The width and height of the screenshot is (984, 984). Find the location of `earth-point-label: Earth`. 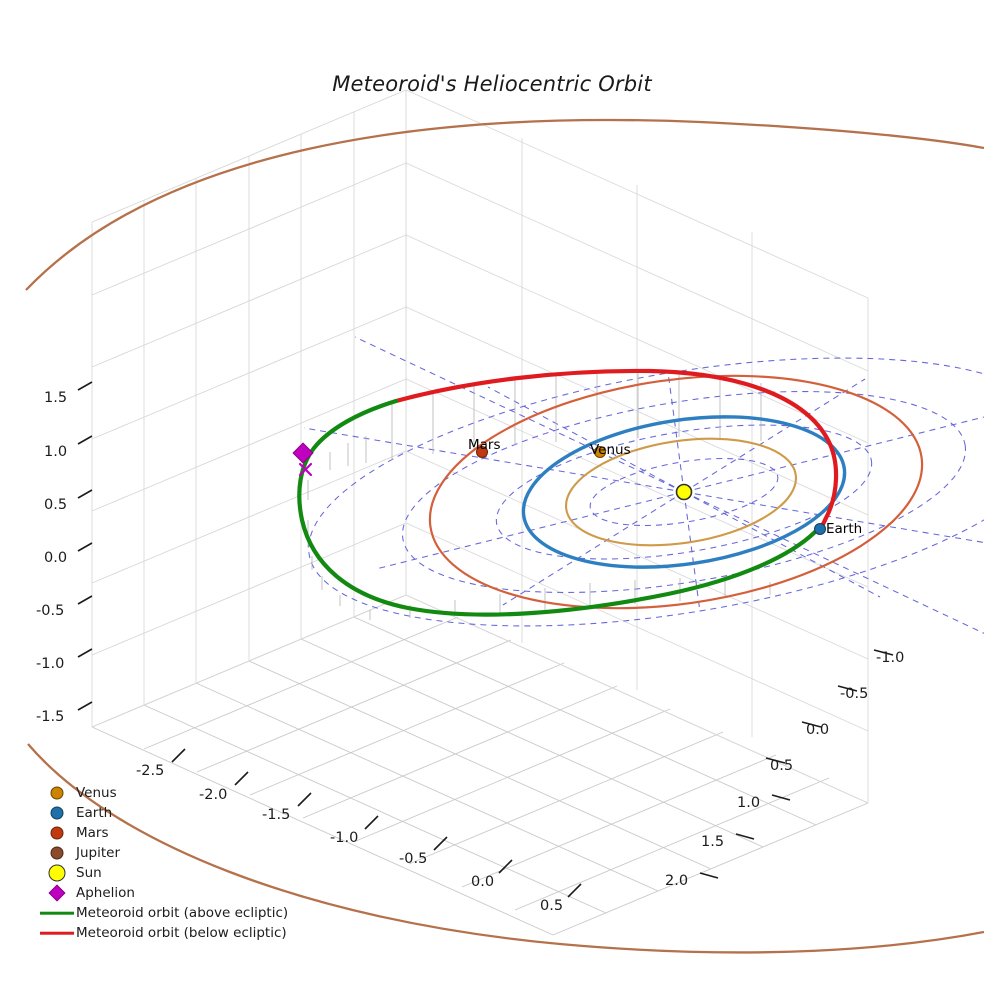

earth-point-label: Earth is located at coordinates (844, 529).